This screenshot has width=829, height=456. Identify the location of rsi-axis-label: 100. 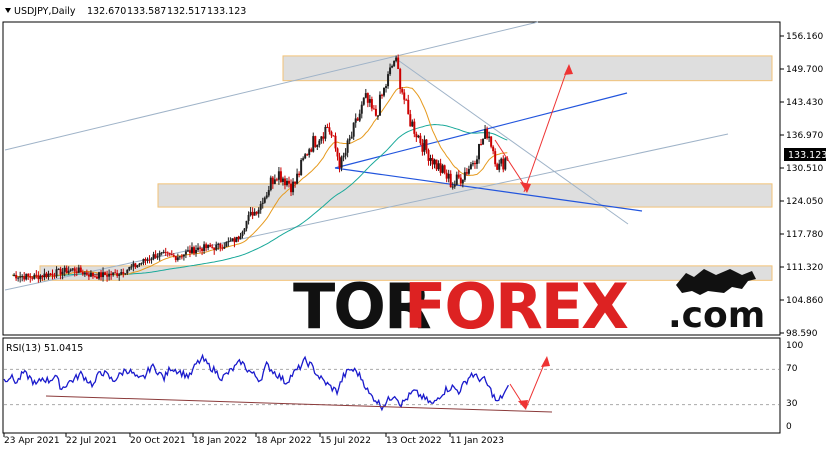
(794, 346).